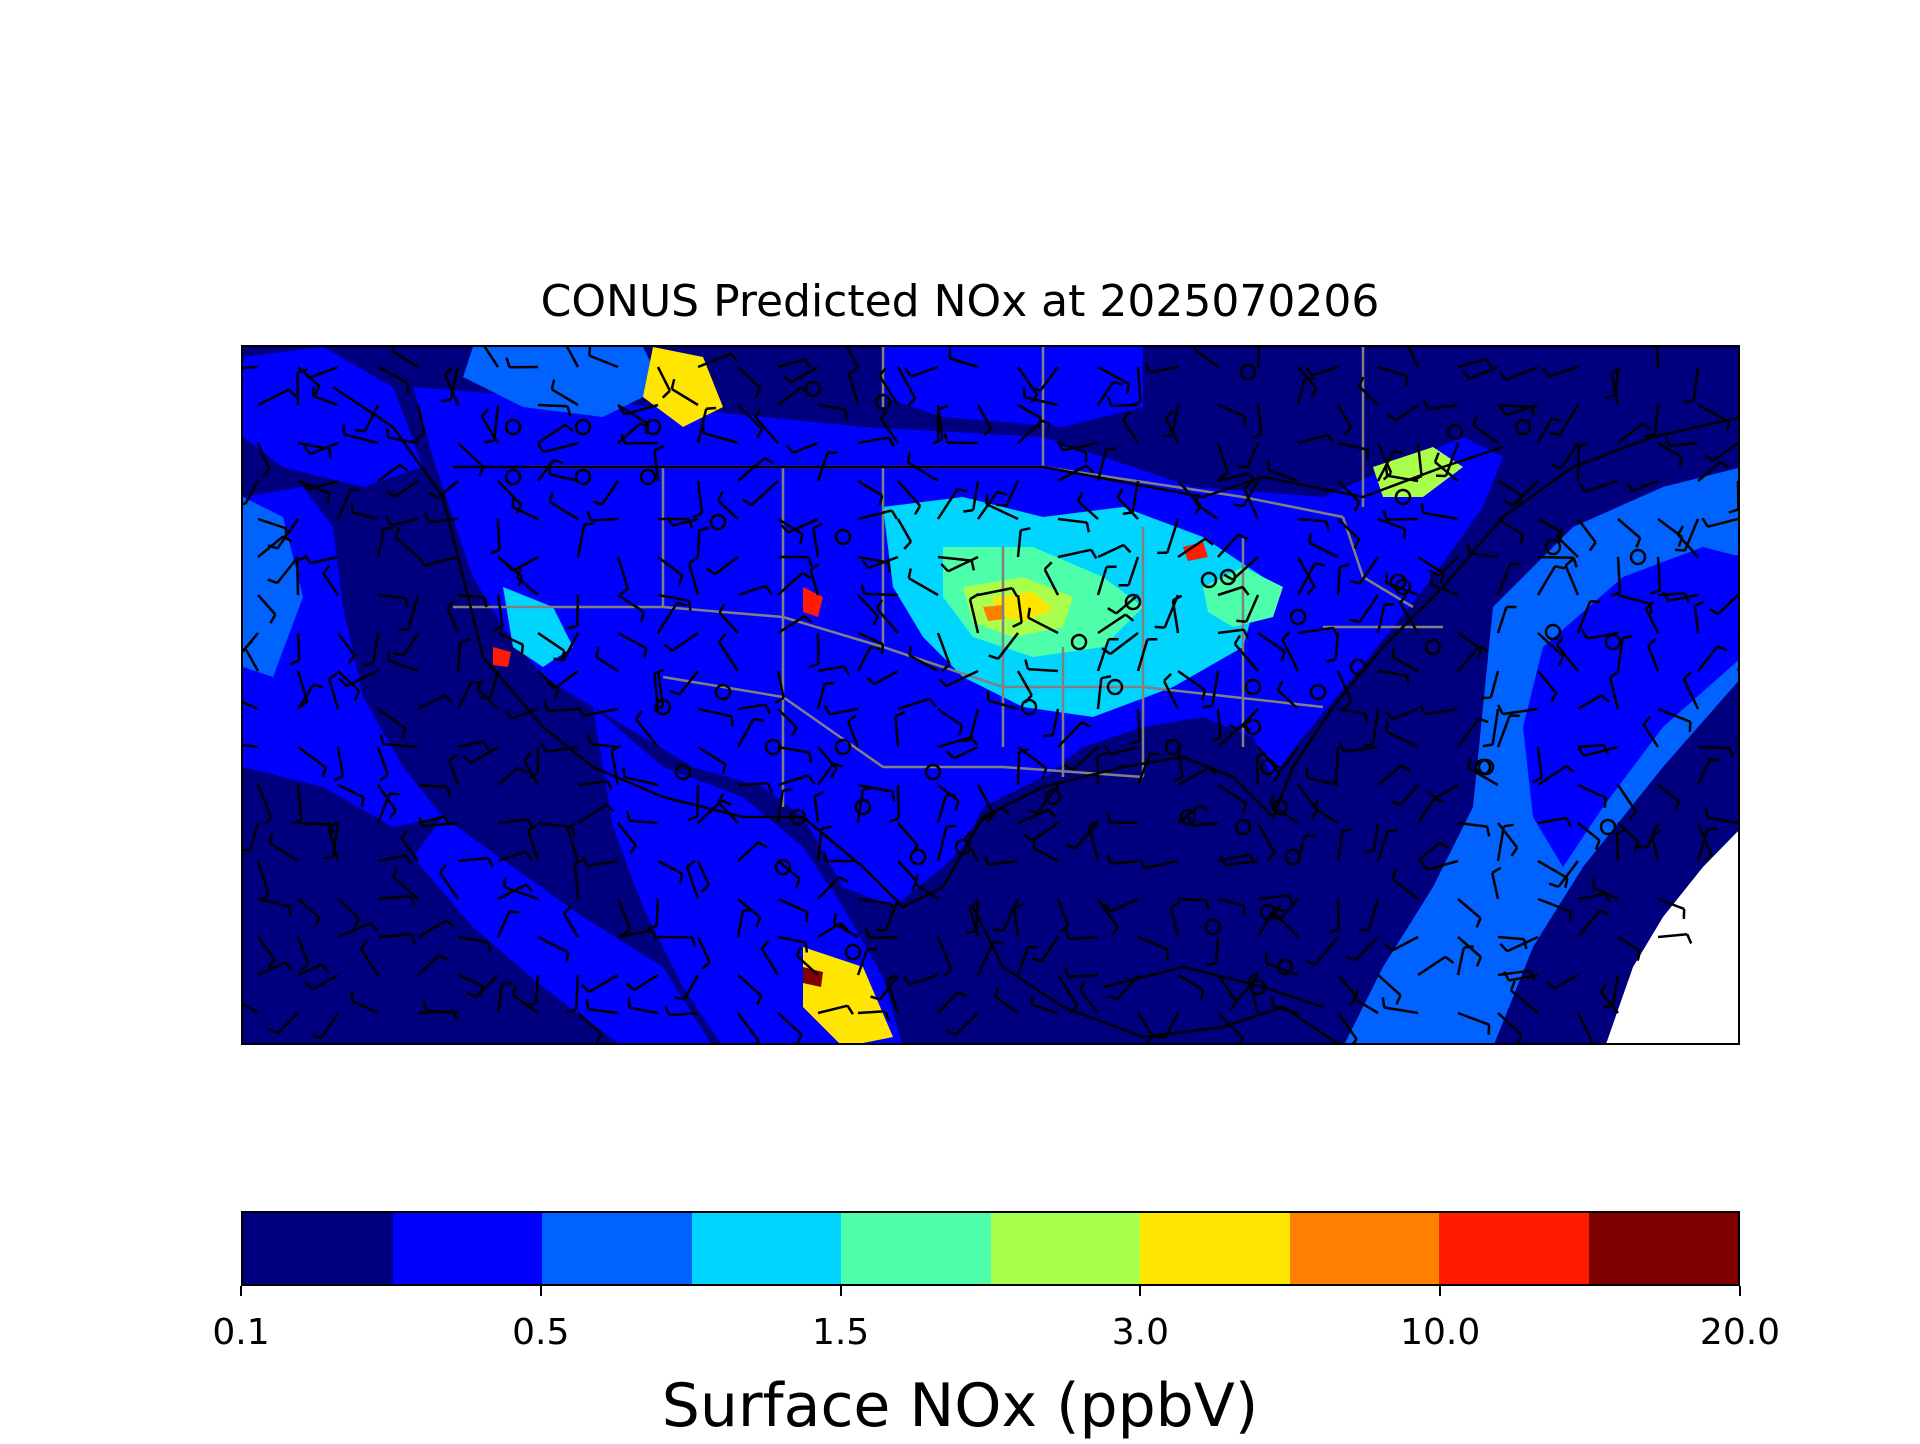  Describe the element at coordinates (1440, 1333) in the screenshot. I see `colorbar-tick-label: 10.0` at that location.